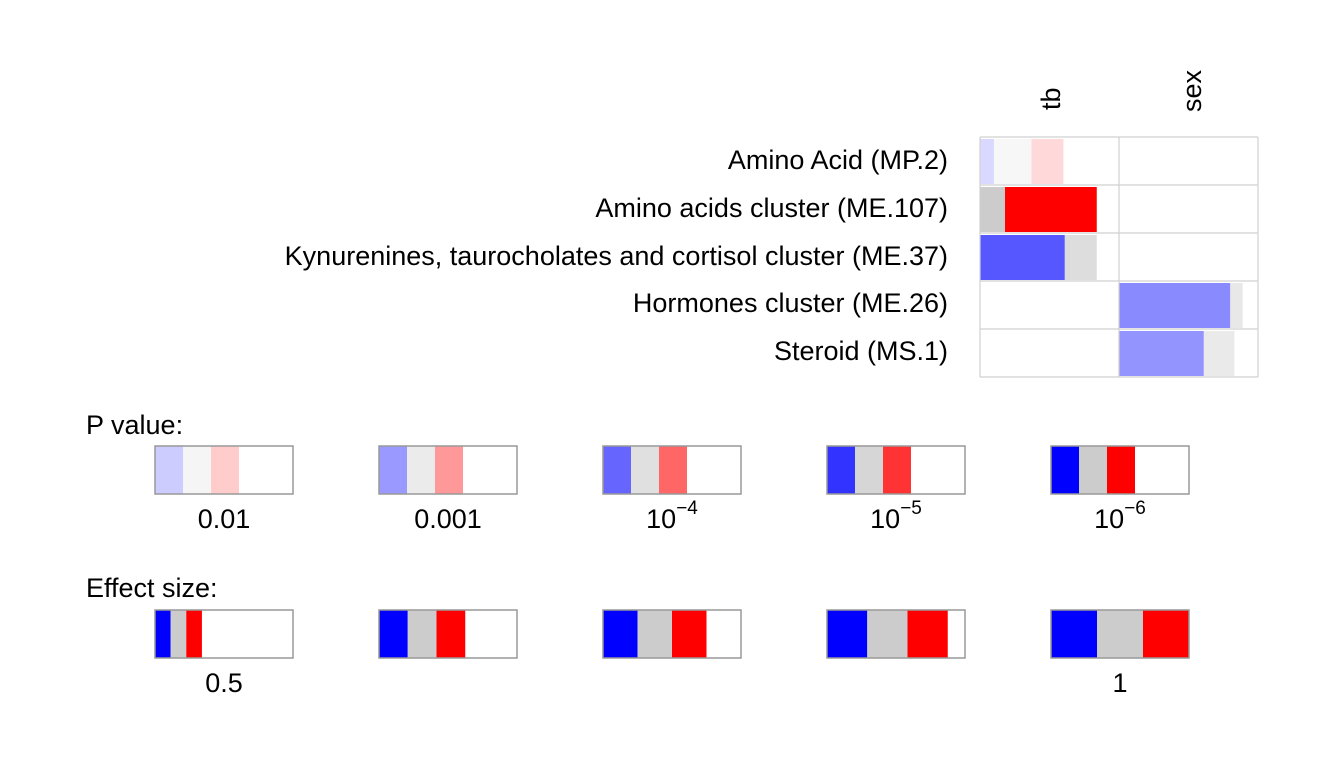 Image resolution: width=1344 pixels, height=768 pixels. What do you see at coordinates (687, 508) in the screenshot?
I see `legend-p-tick-exponent: −4` at bounding box center [687, 508].